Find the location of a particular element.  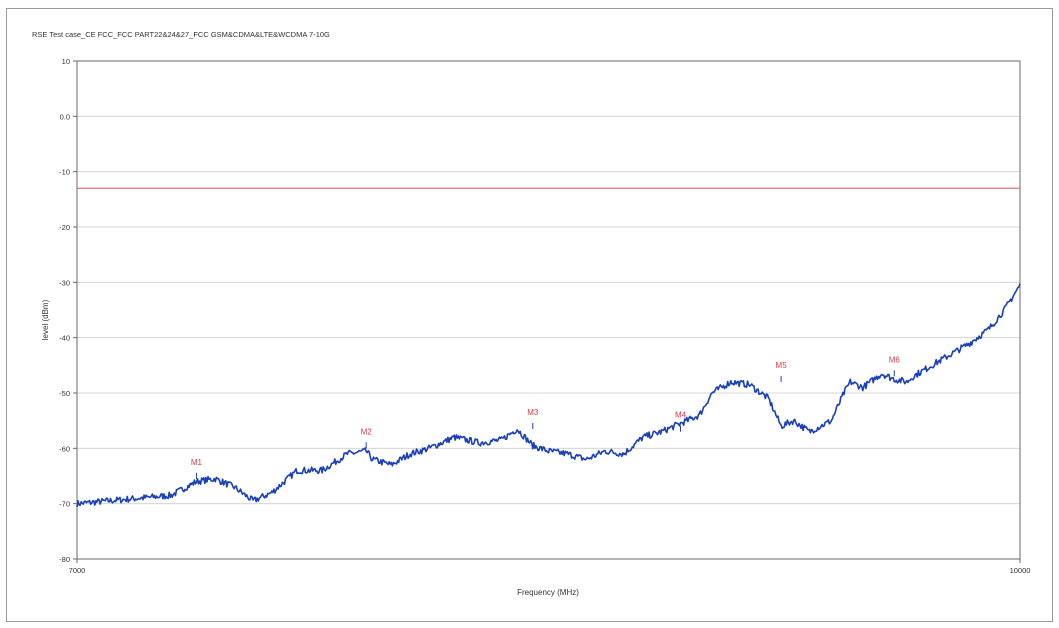

marker-label: M4 is located at coordinates (681, 415).